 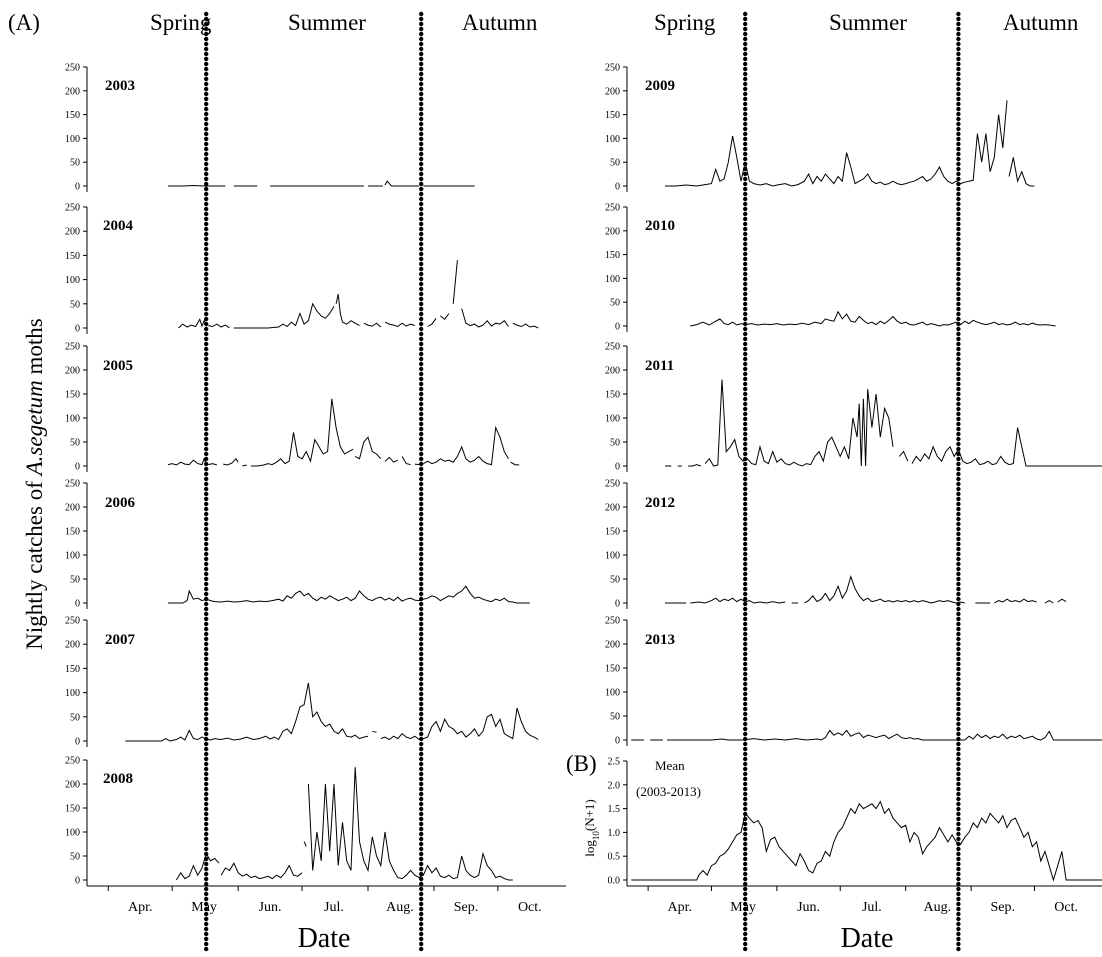 I want to click on month-label: Jul., so click(x=334, y=907).